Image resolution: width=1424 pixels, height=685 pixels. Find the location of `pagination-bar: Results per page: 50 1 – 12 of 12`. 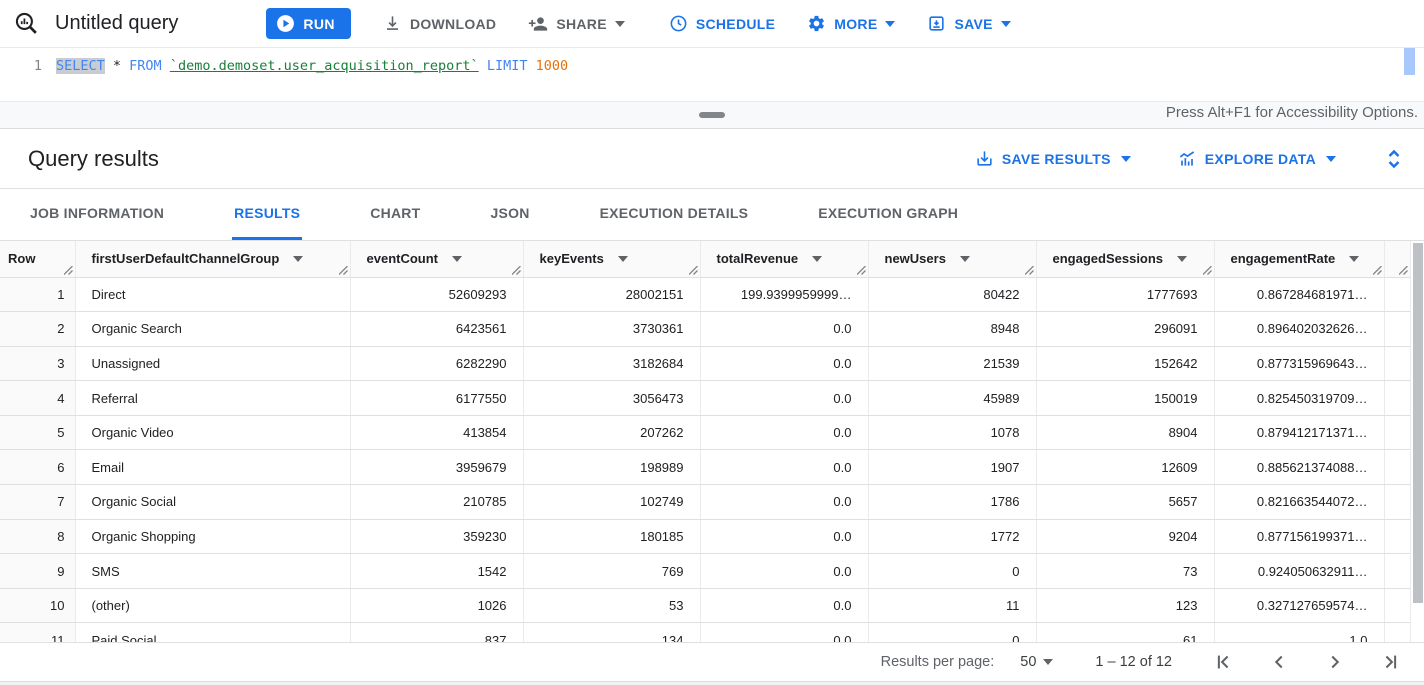

pagination-bar: Results per page: 50 1 – 12 of 12 is located at coordinates (712, 661).